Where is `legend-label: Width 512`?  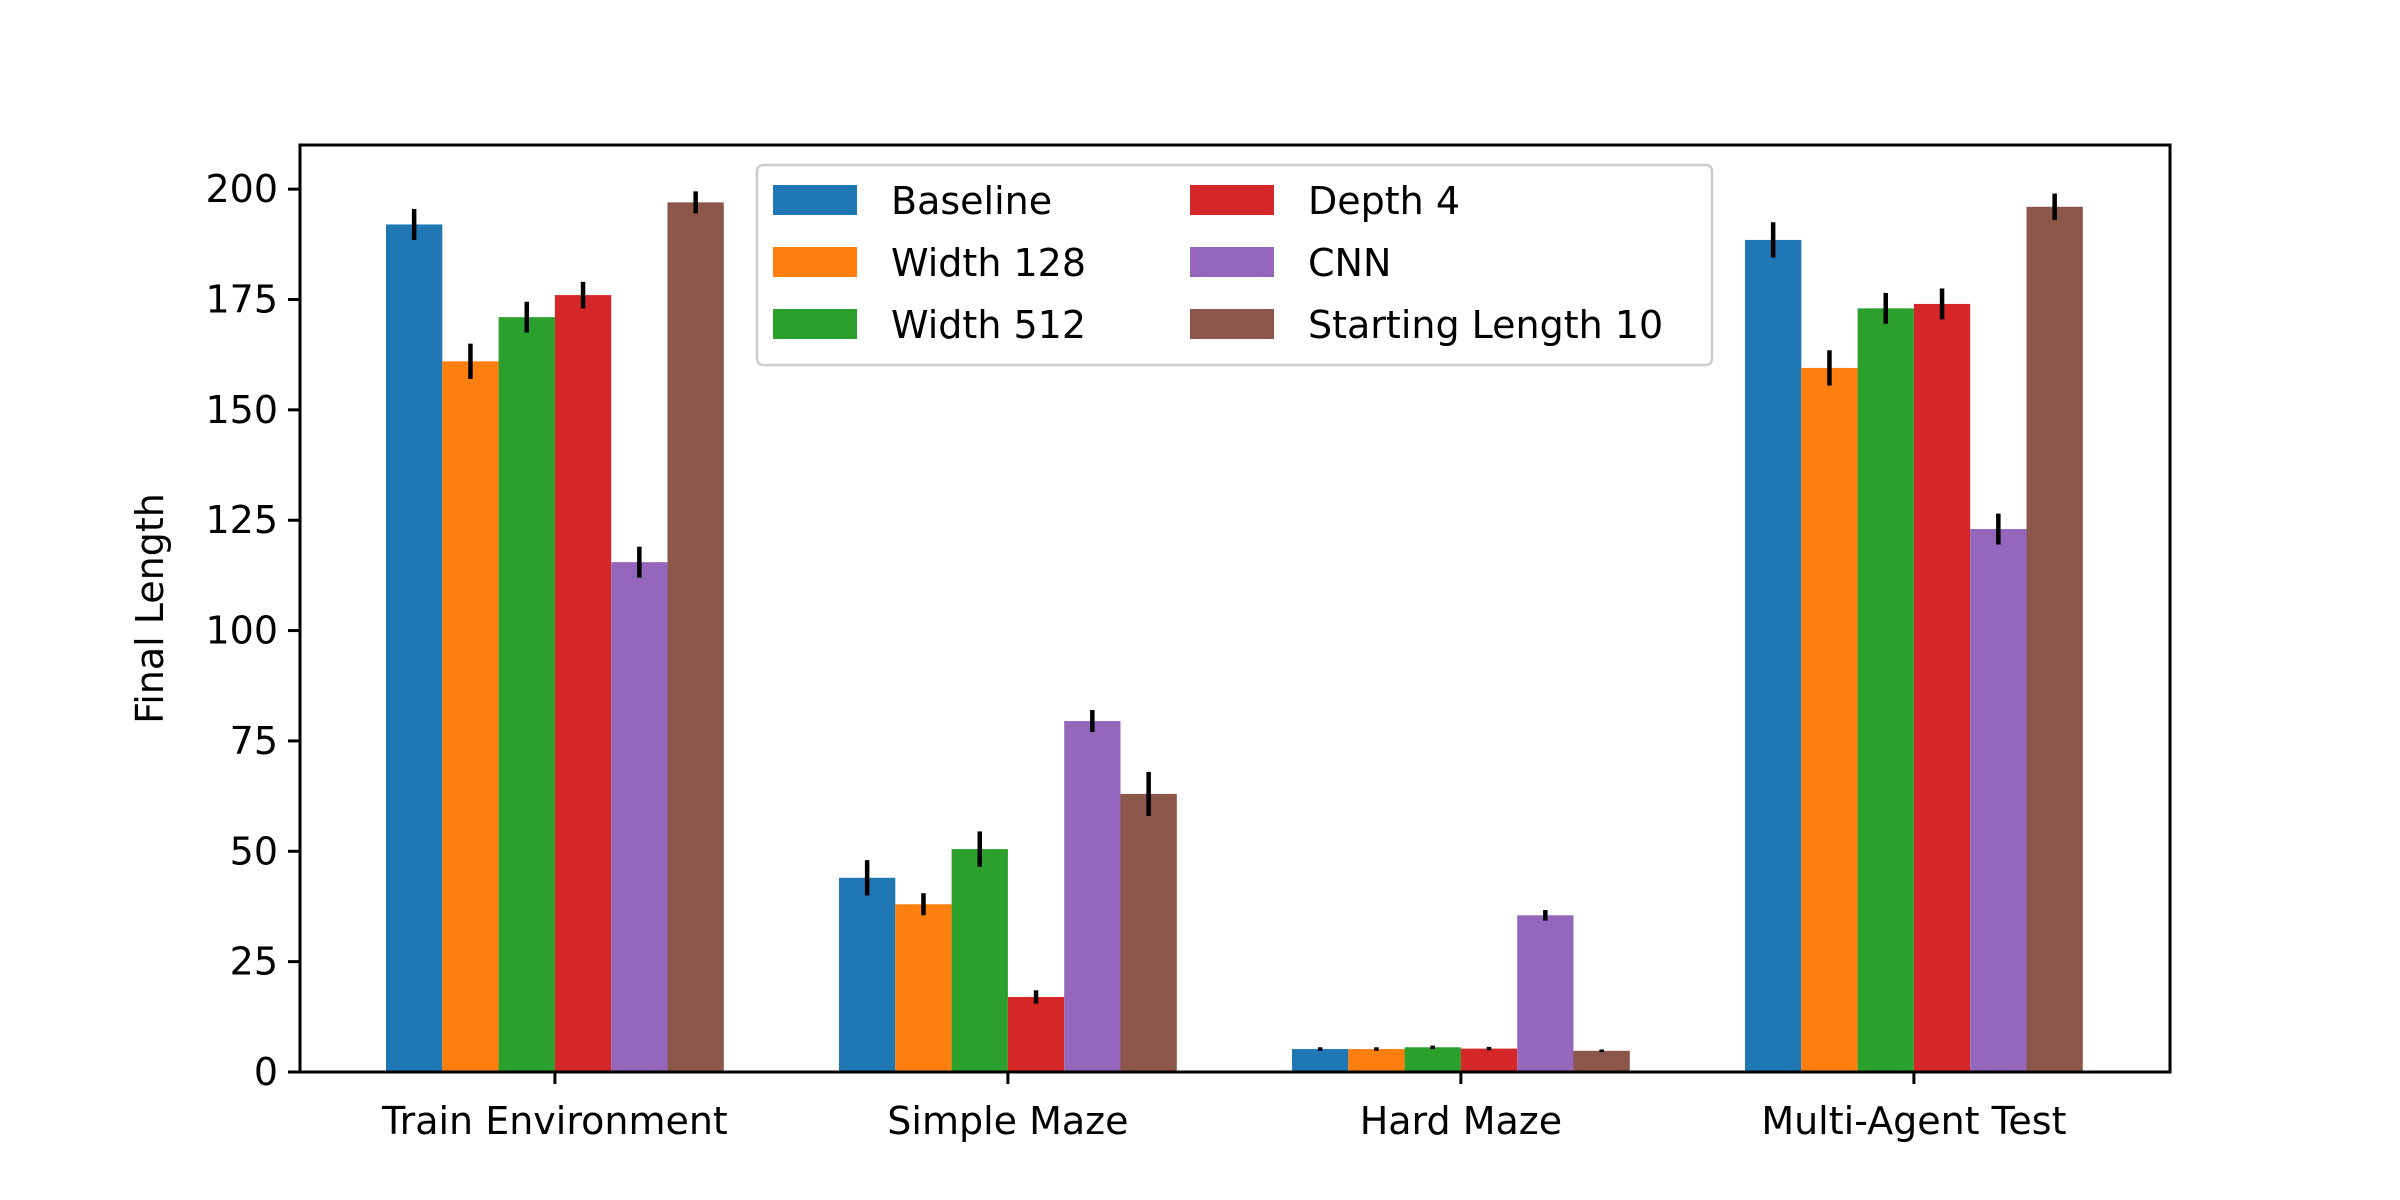 legend-label: Width 512 is located at coordinates (988, 325).